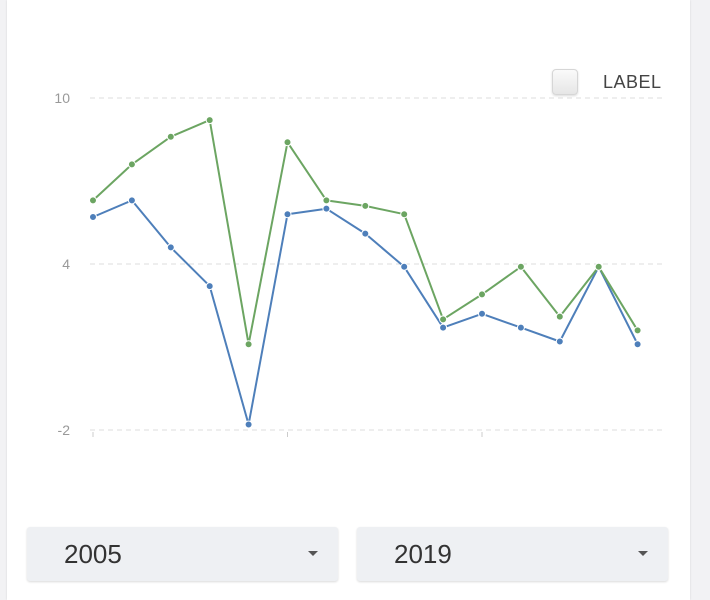 The height and width of the screenshot is (600, 710). Describe the element at coordinates (66, 264) in the screenshot. I see `y-tick-label: 4` at that location.